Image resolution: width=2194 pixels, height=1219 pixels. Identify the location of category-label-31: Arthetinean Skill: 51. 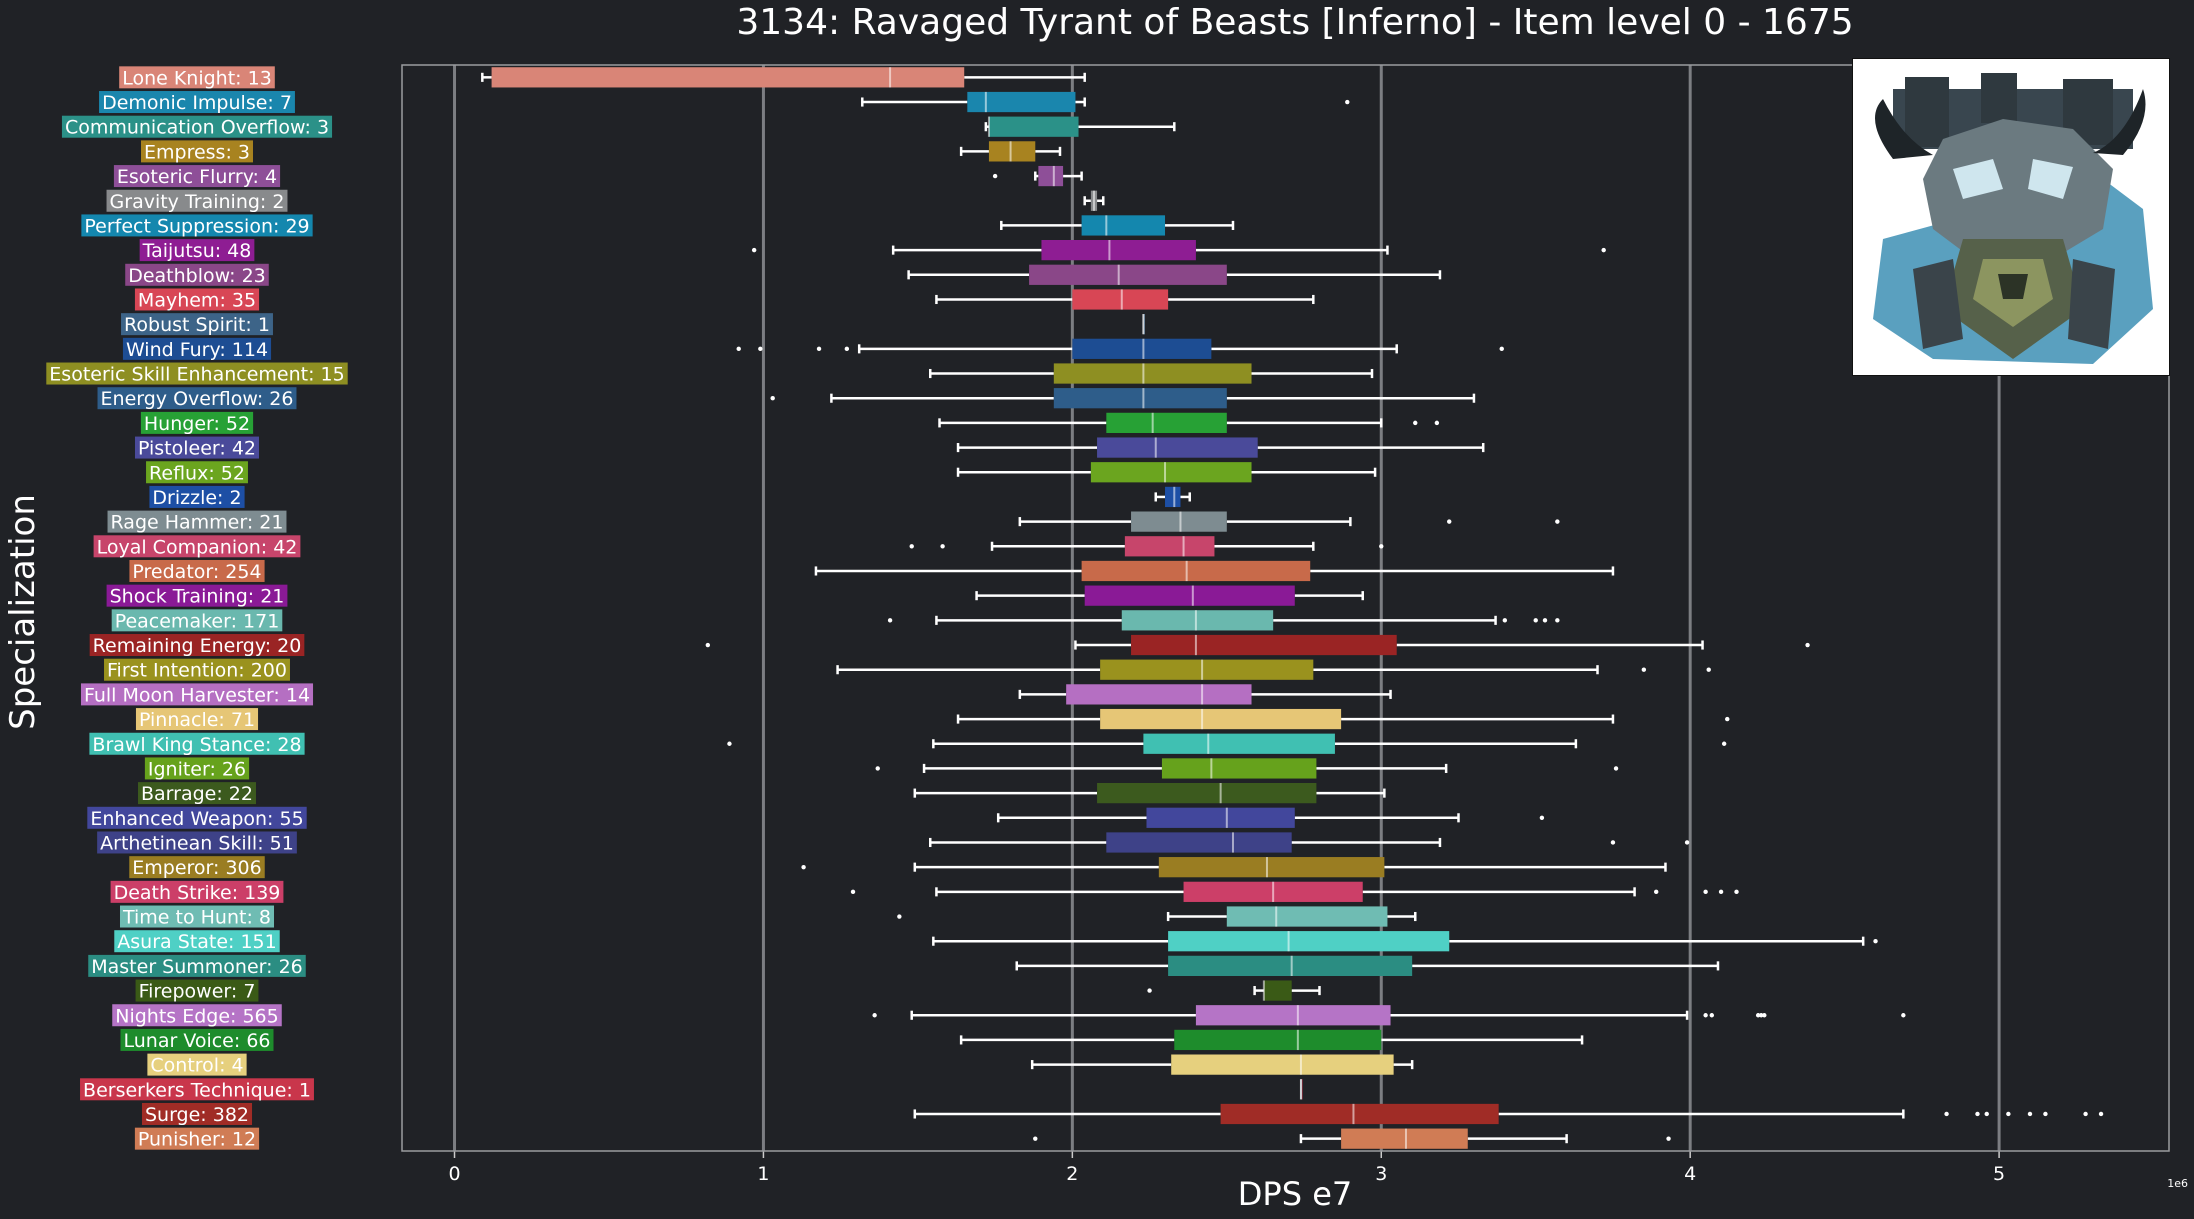
(197, 842).